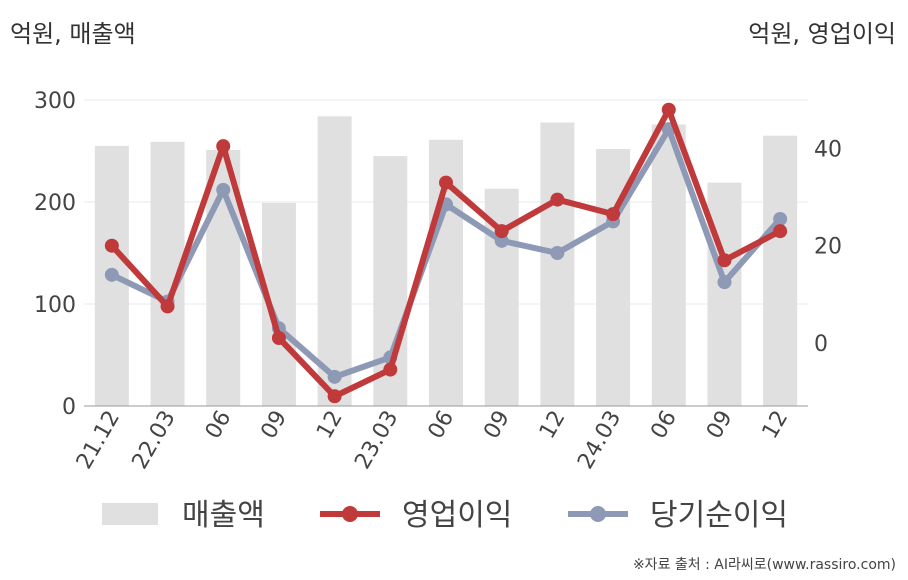 This screenshot has width=908, height=580. What do you see at coordinates (457, 515) in the screenshot?
I see `legend-label-operating-profit: 영업이익` at bounding box center [457, 515].